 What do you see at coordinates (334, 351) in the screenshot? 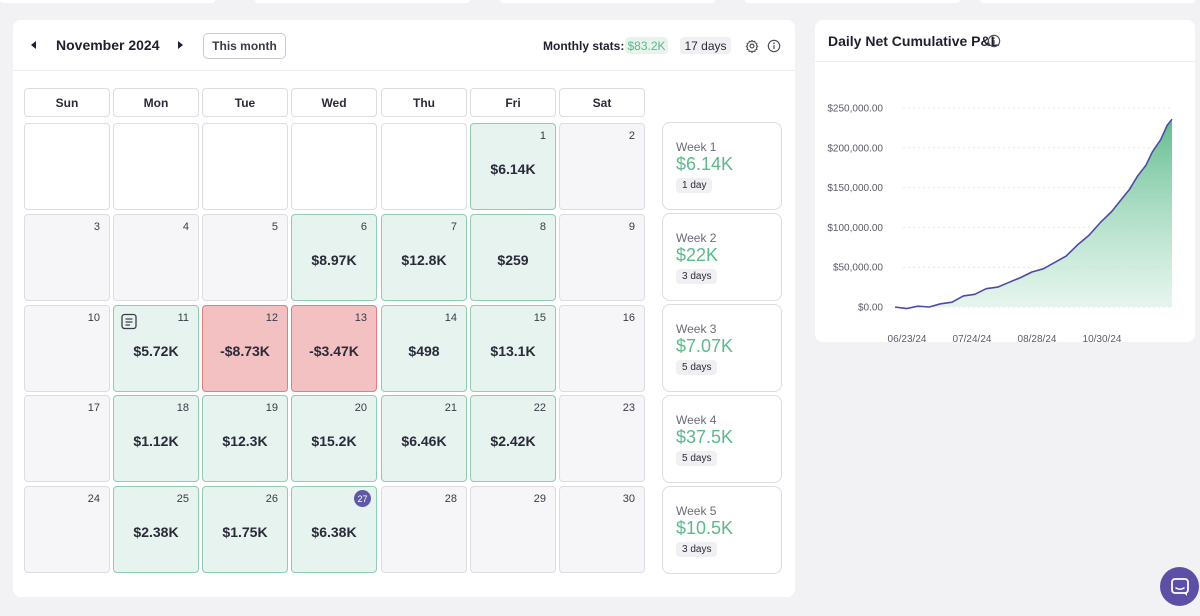
I see `day-pnl-value: -$3.47K` at bounding box center [334, 351].